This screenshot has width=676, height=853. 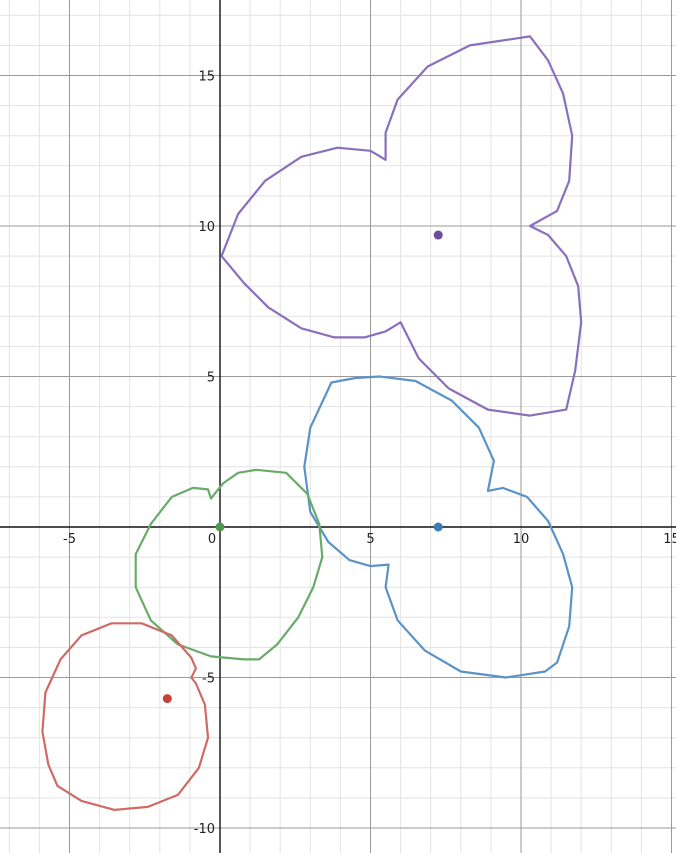 I want to click on x-tick-label: 5, so click(x=370, y=539).